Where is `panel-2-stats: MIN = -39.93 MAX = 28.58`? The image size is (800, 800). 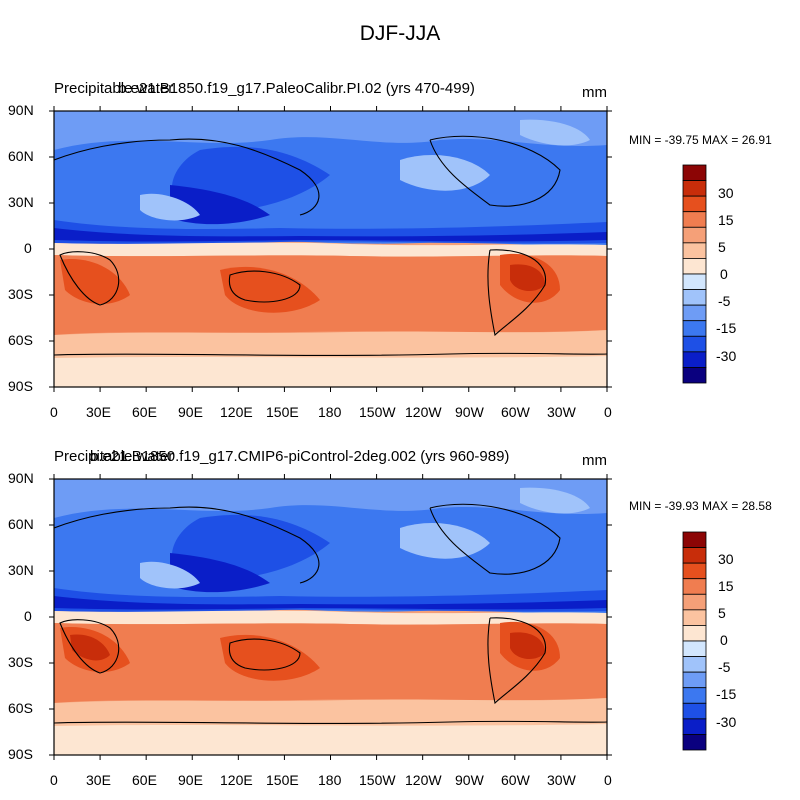
panel-2-stats: MIN = -39.93 MAX = 28.58 is located at coordinates (700, 506).